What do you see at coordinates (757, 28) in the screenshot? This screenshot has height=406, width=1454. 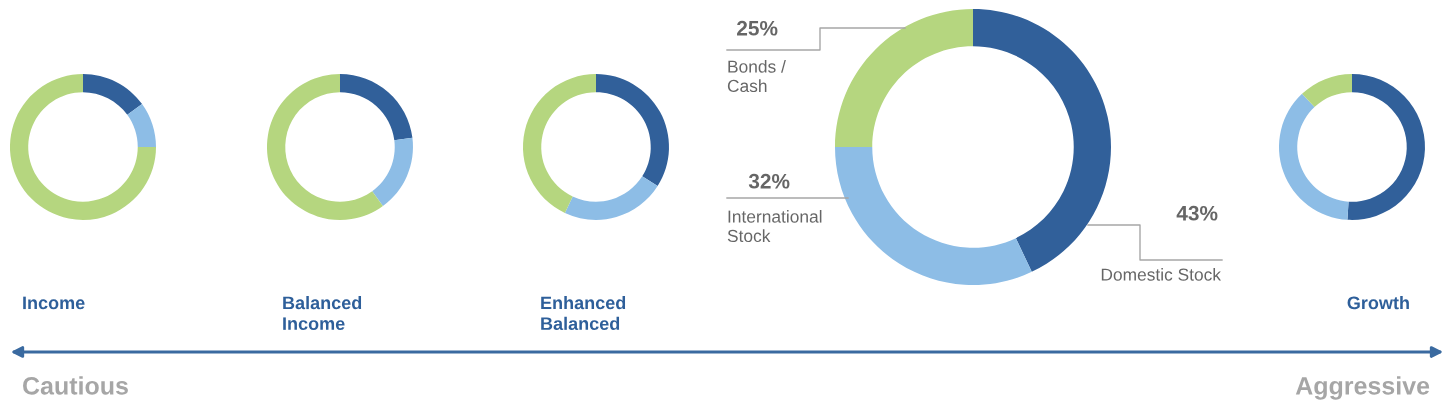 I see `data-label: 25%` at bounding box center [757, 28].